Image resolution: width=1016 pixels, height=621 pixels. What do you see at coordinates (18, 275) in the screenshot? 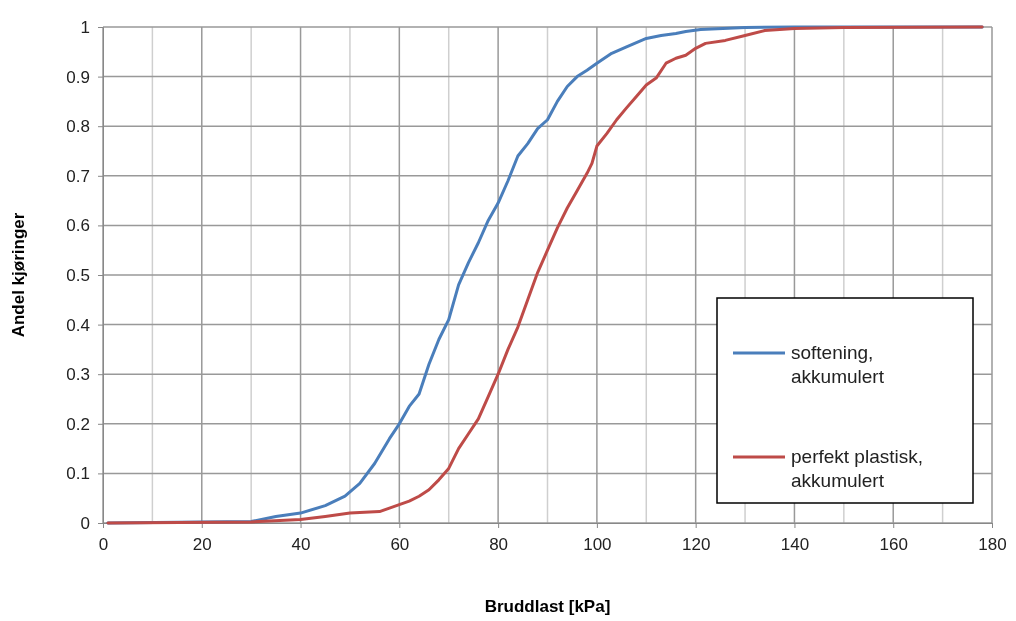
I see `y-axis-title: Andel kjøringer` at bounding box center [18, 275].